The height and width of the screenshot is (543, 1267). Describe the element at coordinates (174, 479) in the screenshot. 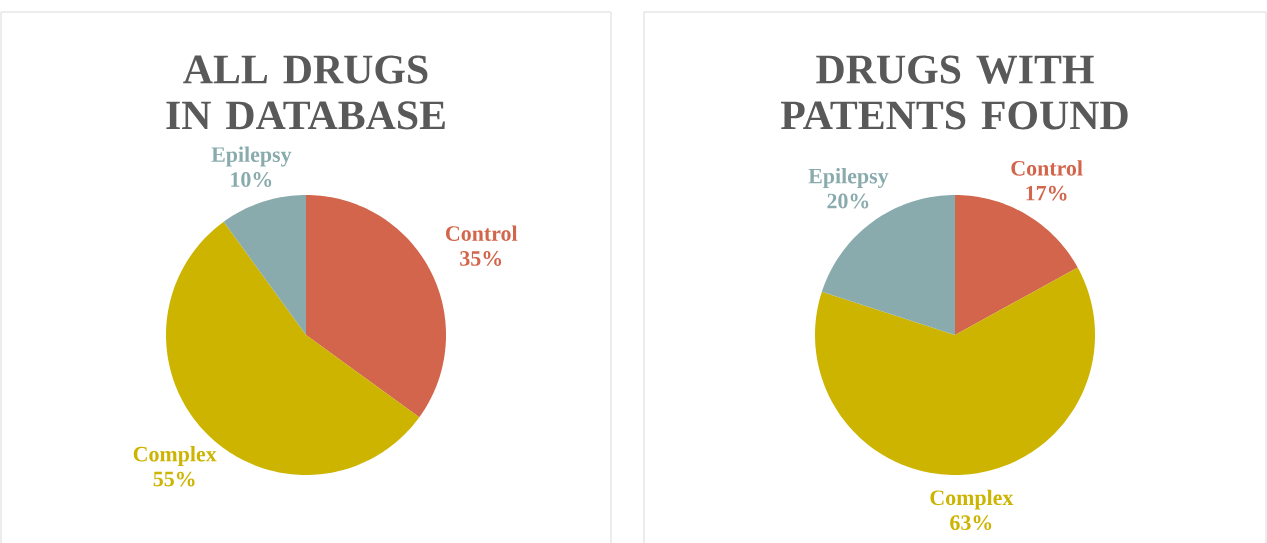

I see `data-label: 55%` at that location.